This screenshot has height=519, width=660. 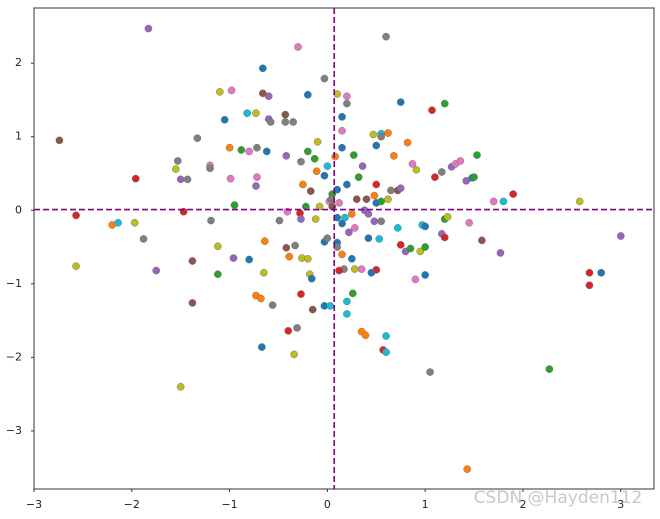 What do you see at coordinates (14, 283) in the screenshot?
I see `y-tick-label: −1` at bounding box center [14, 283].